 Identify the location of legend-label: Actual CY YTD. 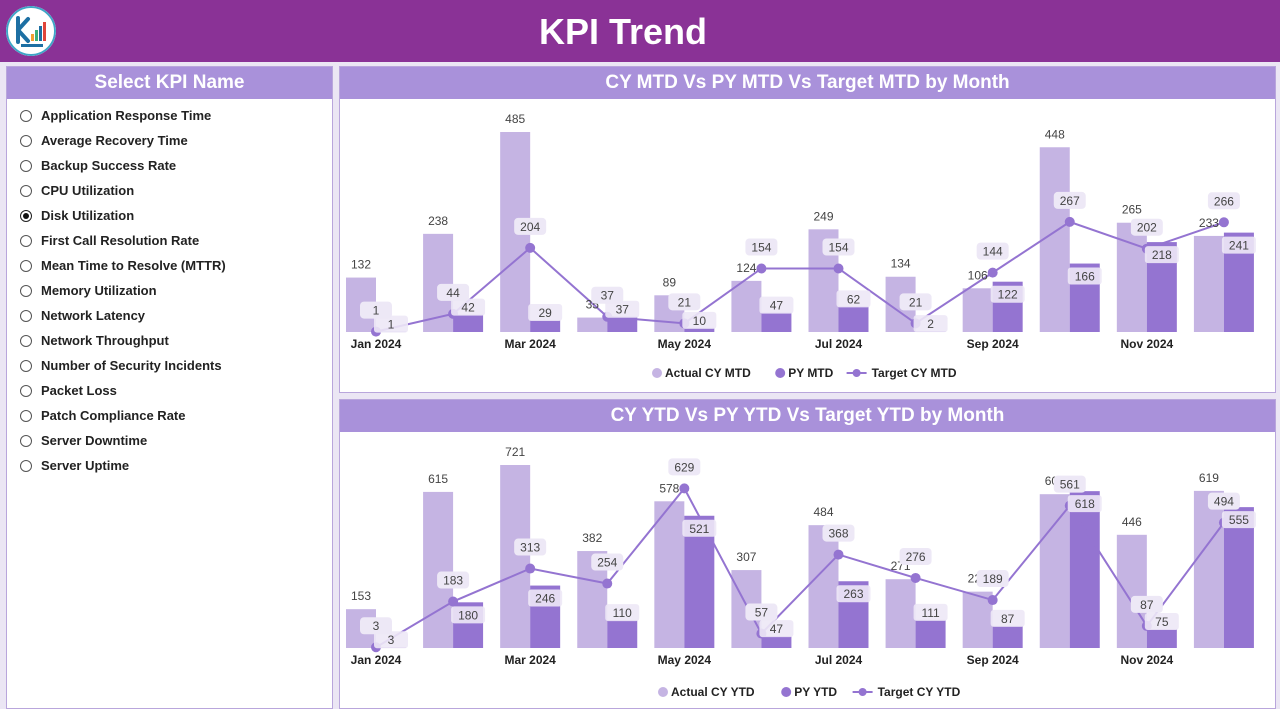
(713, 692).